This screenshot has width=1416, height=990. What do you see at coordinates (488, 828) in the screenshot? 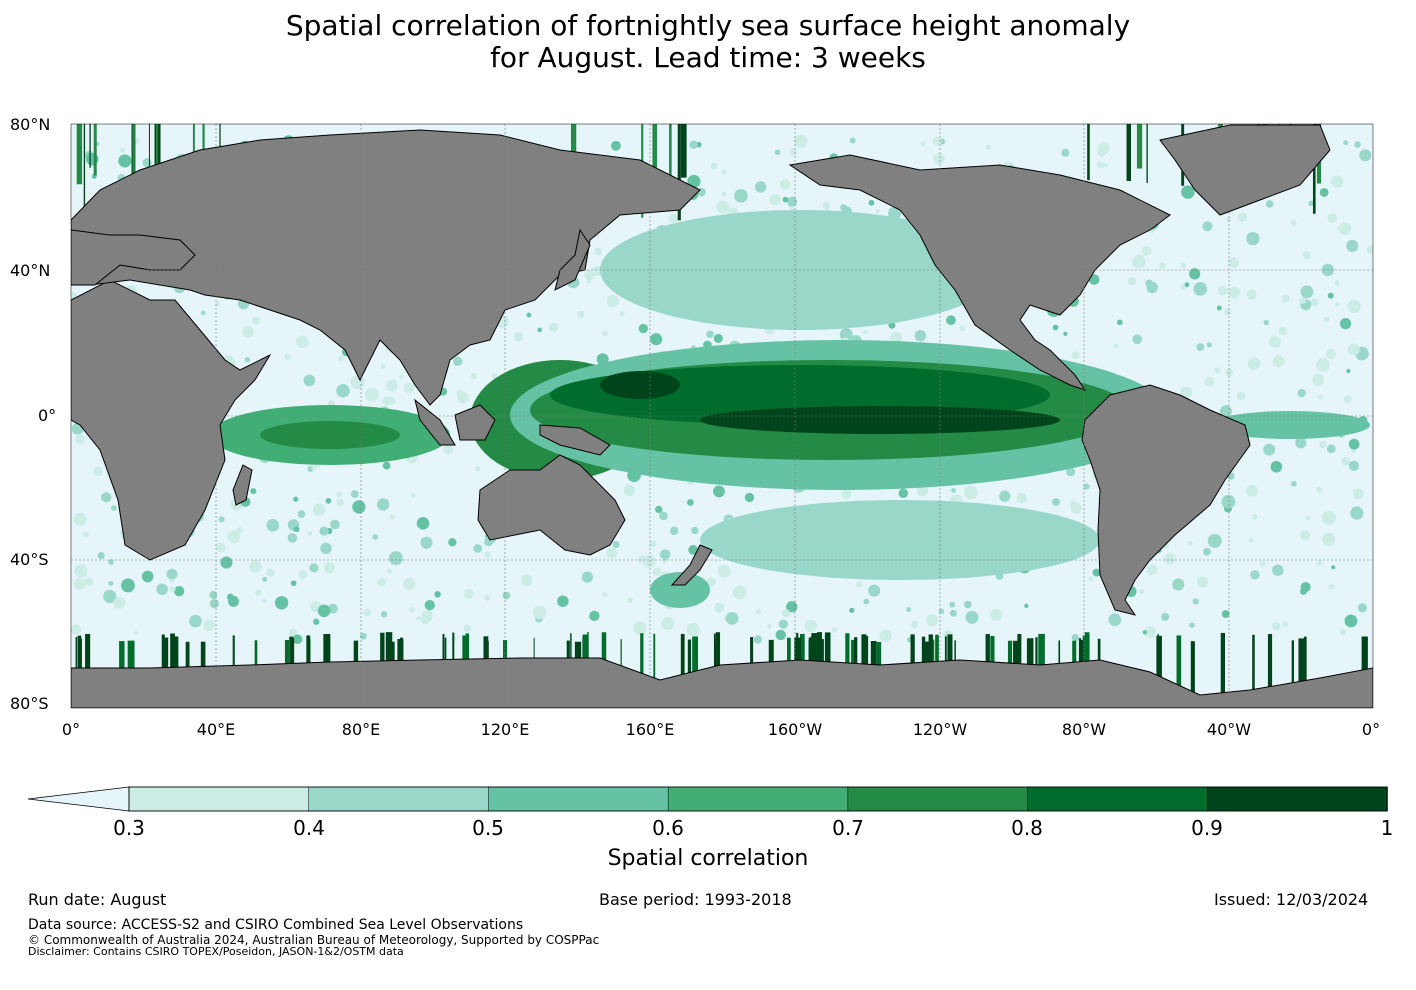
I see `colorbar-tick-0-5: 0.5` at bounding box center [488, 828].